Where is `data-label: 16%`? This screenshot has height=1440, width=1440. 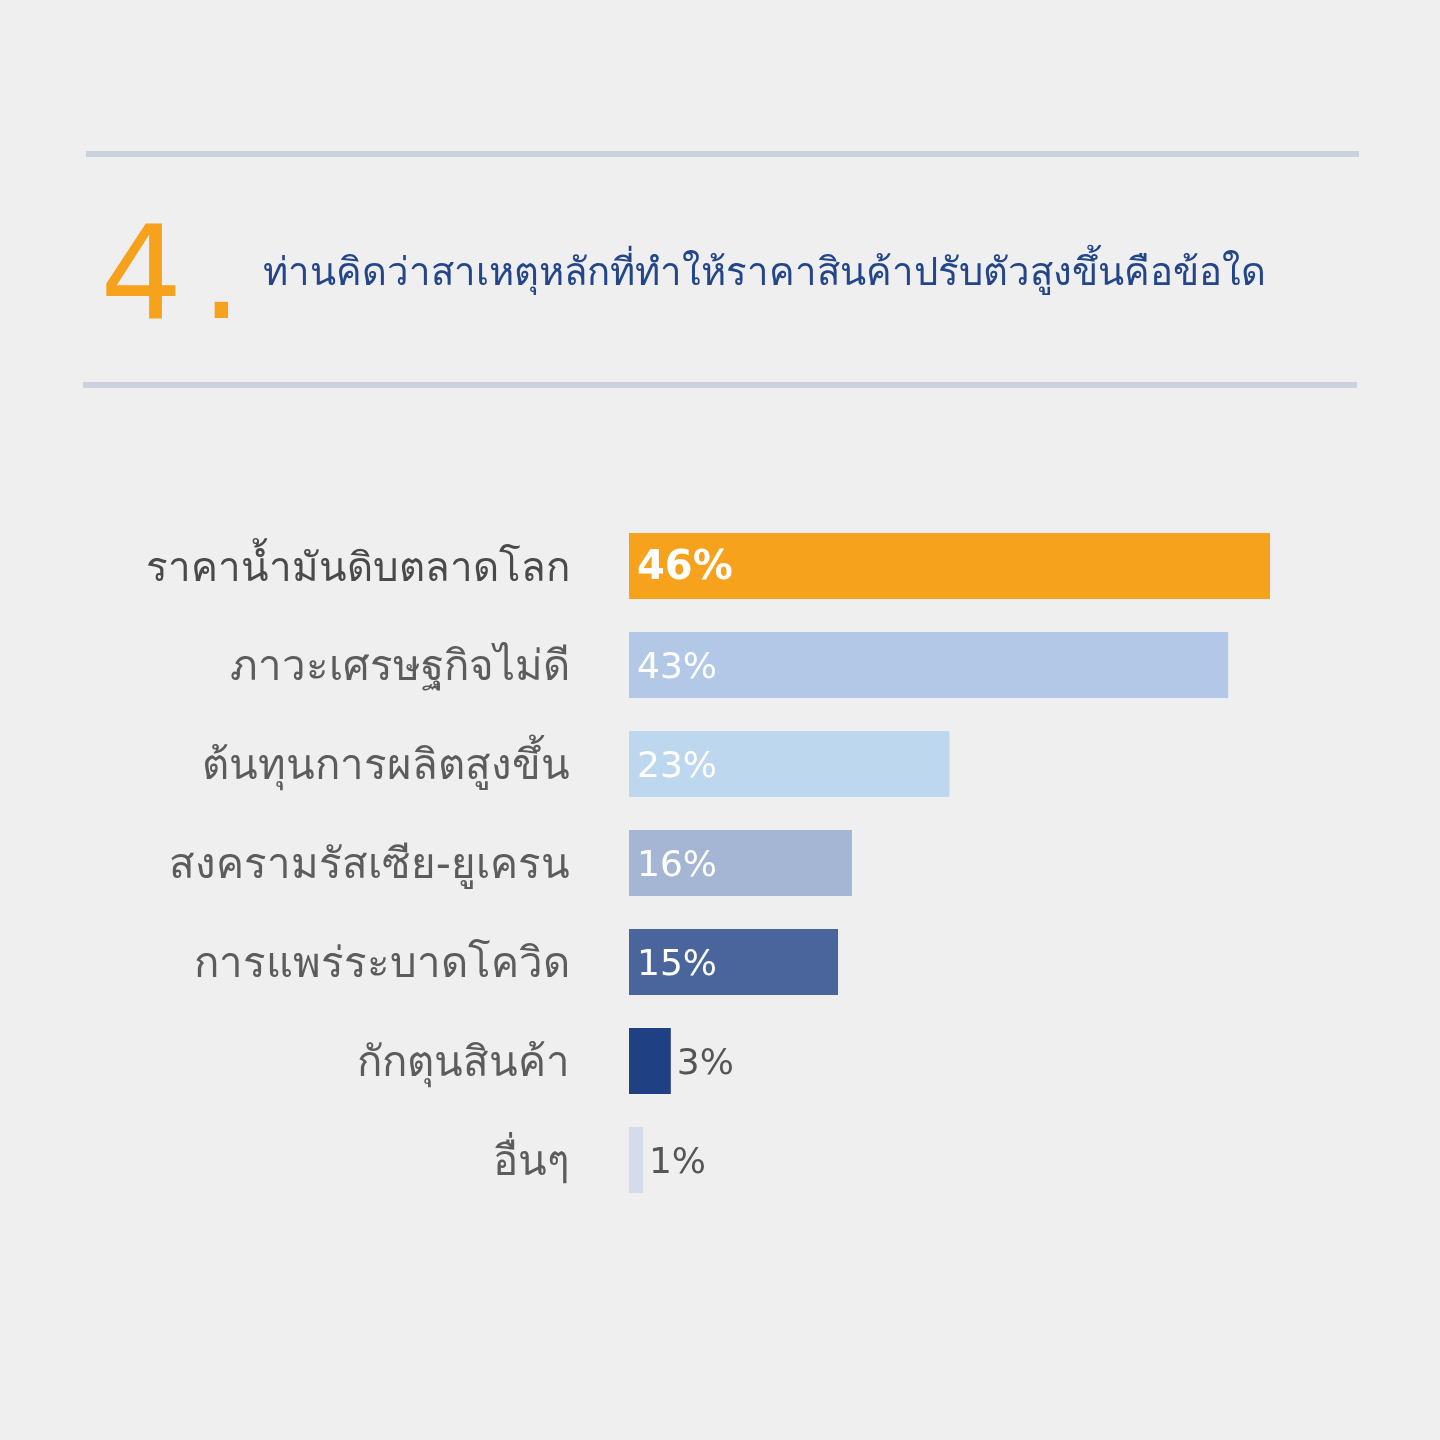 data-label: 16% is located at coordinates (677, 863).